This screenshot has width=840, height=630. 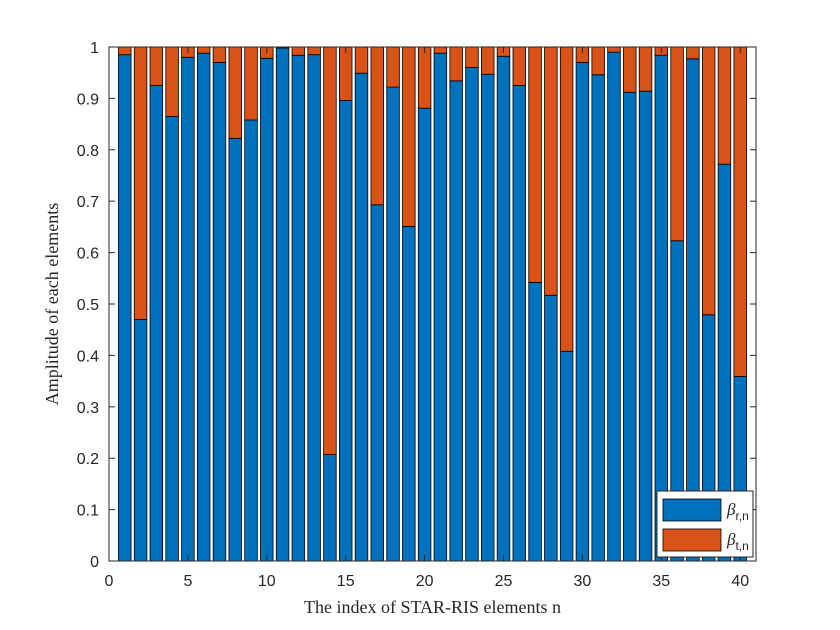 I want to click on y-tick-label: 0, so click(x=94, y=562).